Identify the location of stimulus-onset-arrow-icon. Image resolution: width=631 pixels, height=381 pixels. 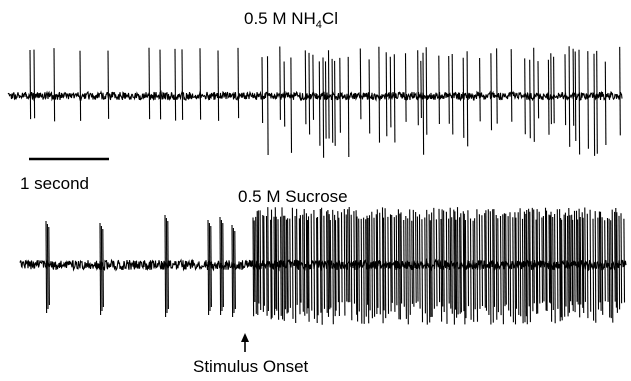
(245, 342).